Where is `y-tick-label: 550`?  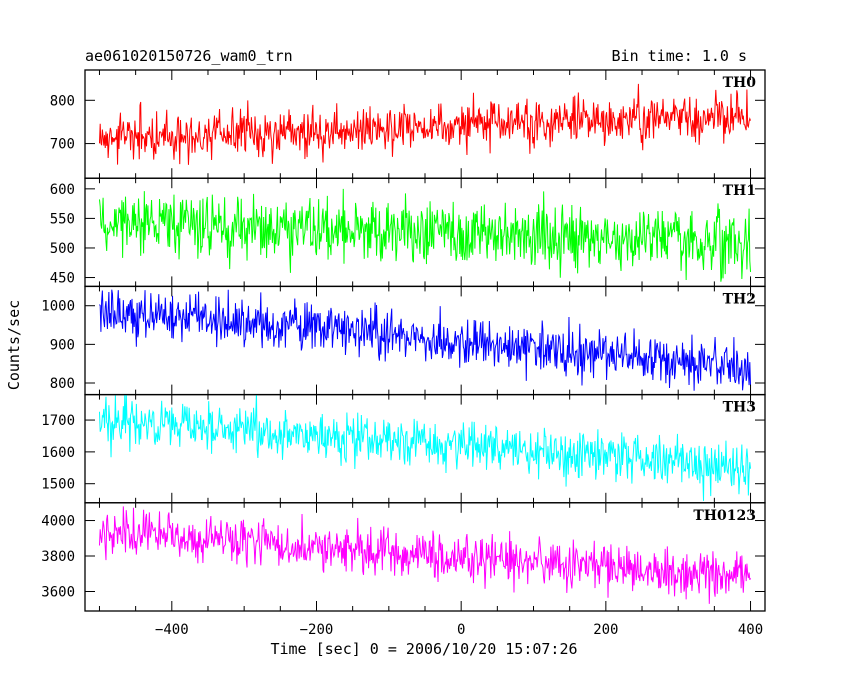 y-tick-label: 550 is located at coordinates (62, 219).